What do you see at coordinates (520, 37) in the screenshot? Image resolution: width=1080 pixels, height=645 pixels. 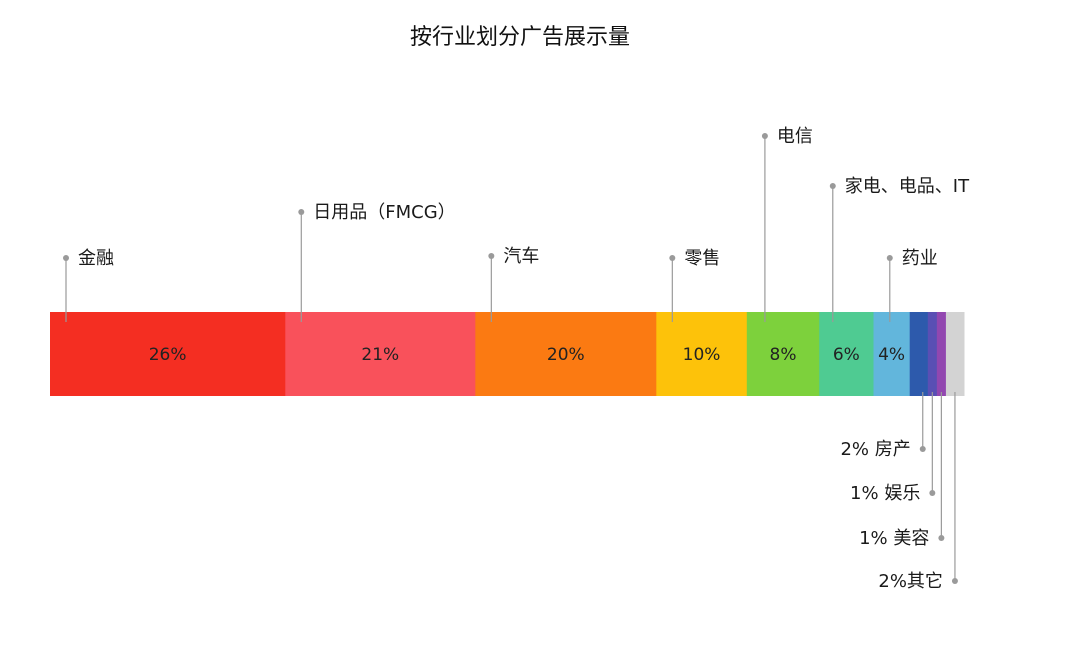 I see `chart-title: 按行业划分广告展示量` at bounding box center [520, 37].